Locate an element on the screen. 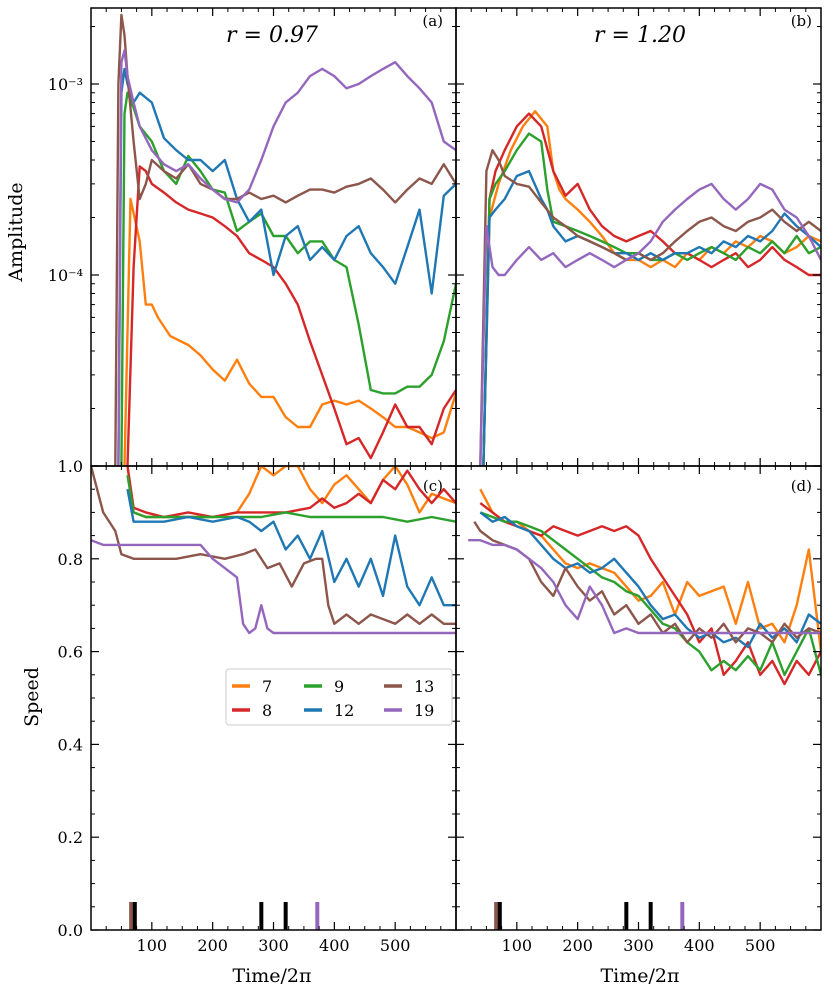 The width and height of the screenshot is (830, 997). panel-d-xtick-label-200: 200 is located at coordinates (577, 945).